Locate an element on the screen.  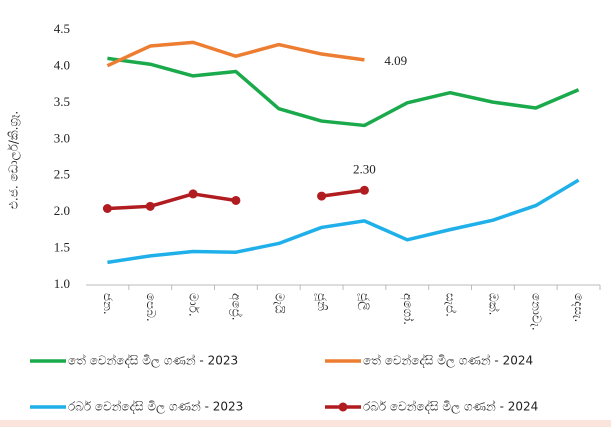
footer-strip is located at coordinates (305, 423).